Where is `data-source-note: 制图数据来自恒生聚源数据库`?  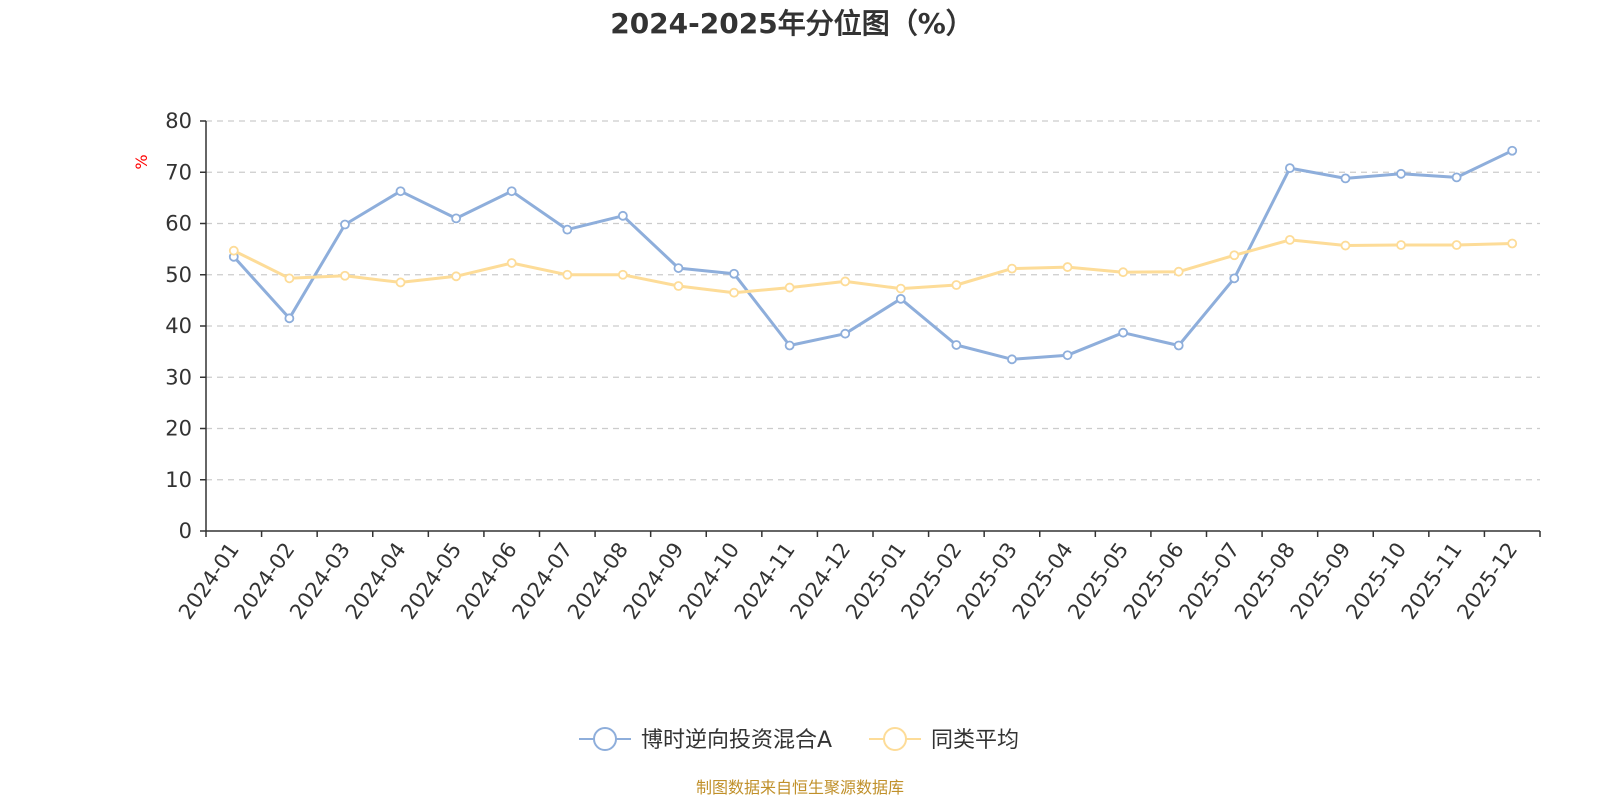
data-source-note: 制图数据来自恒生聚源数据库 is located at coordinates (800, 787).